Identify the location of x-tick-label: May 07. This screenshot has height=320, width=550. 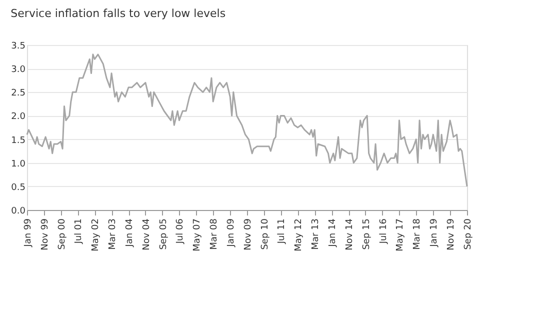
(197, 235).